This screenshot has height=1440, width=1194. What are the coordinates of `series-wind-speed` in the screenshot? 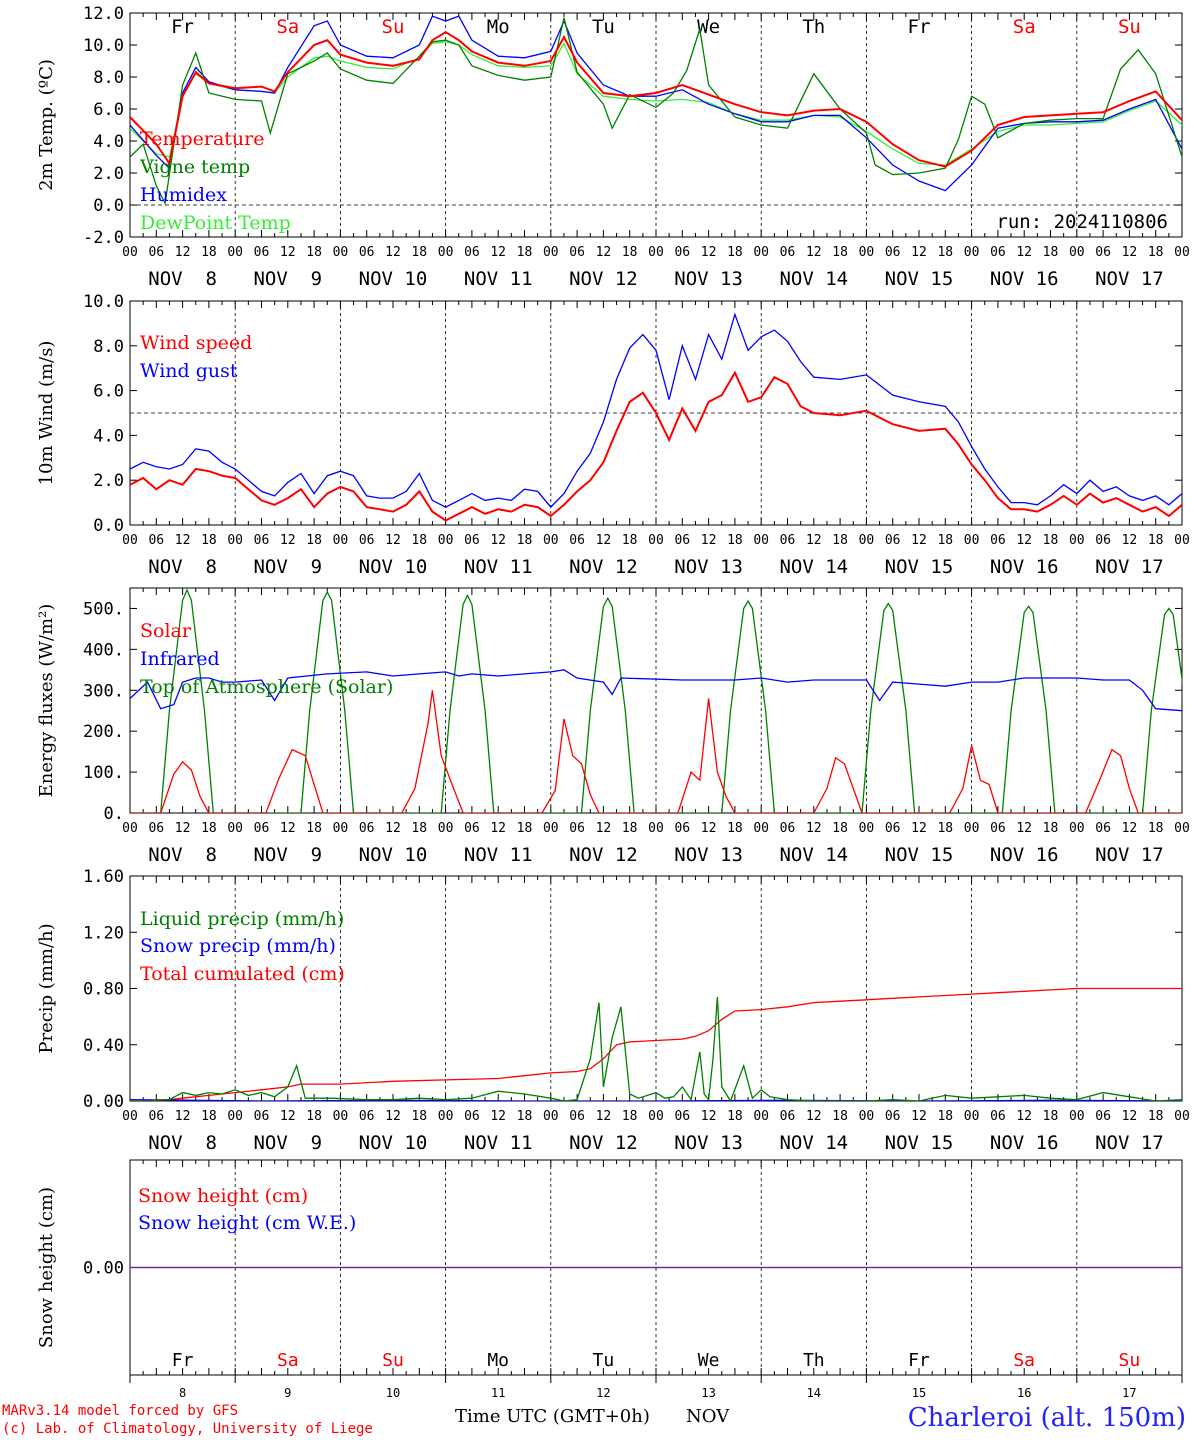 It's located at (656, 446).